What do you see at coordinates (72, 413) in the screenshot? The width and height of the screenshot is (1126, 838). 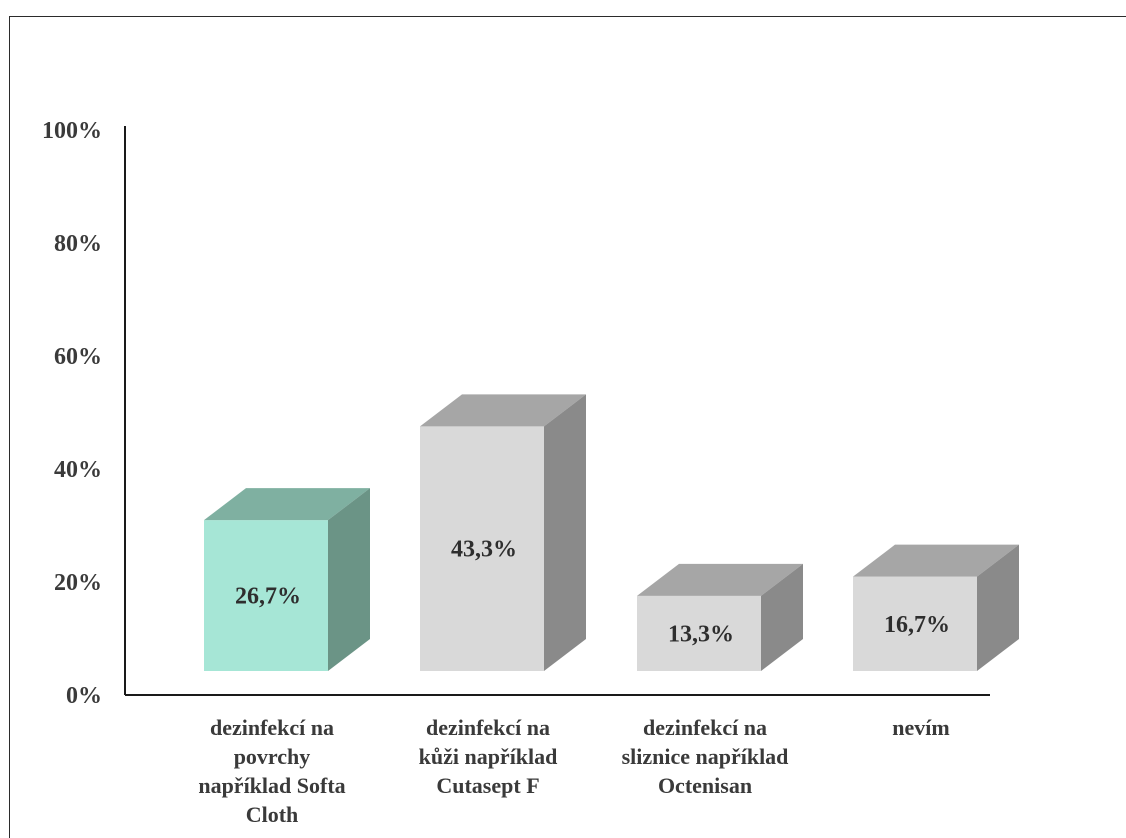 I see `y-axis-ticks: 0% 20% 40% 60% 80% 100%` at bounding box center [72, 413].